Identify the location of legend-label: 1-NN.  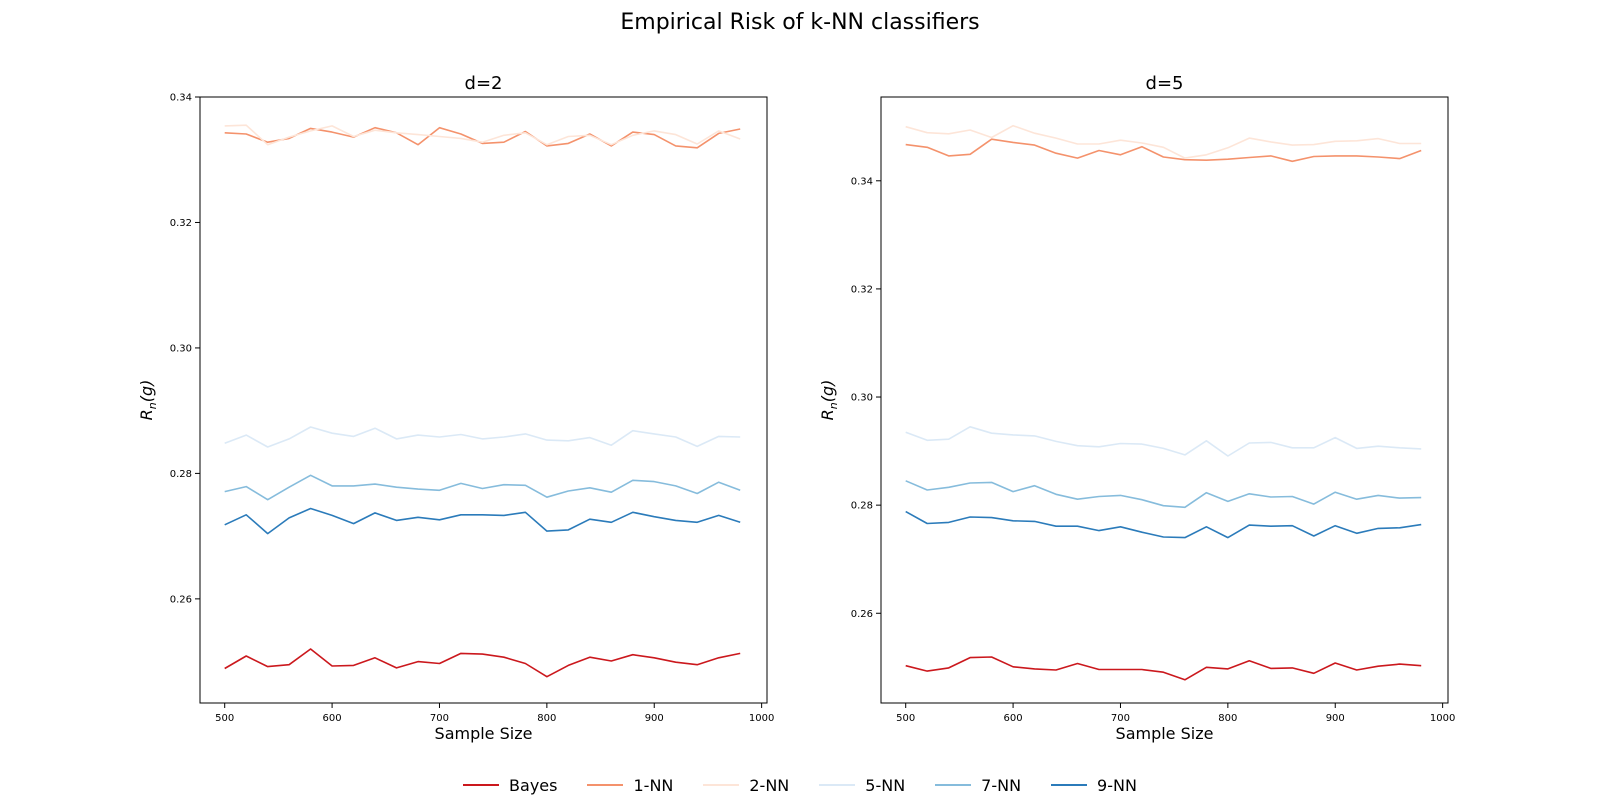
(653, 785).